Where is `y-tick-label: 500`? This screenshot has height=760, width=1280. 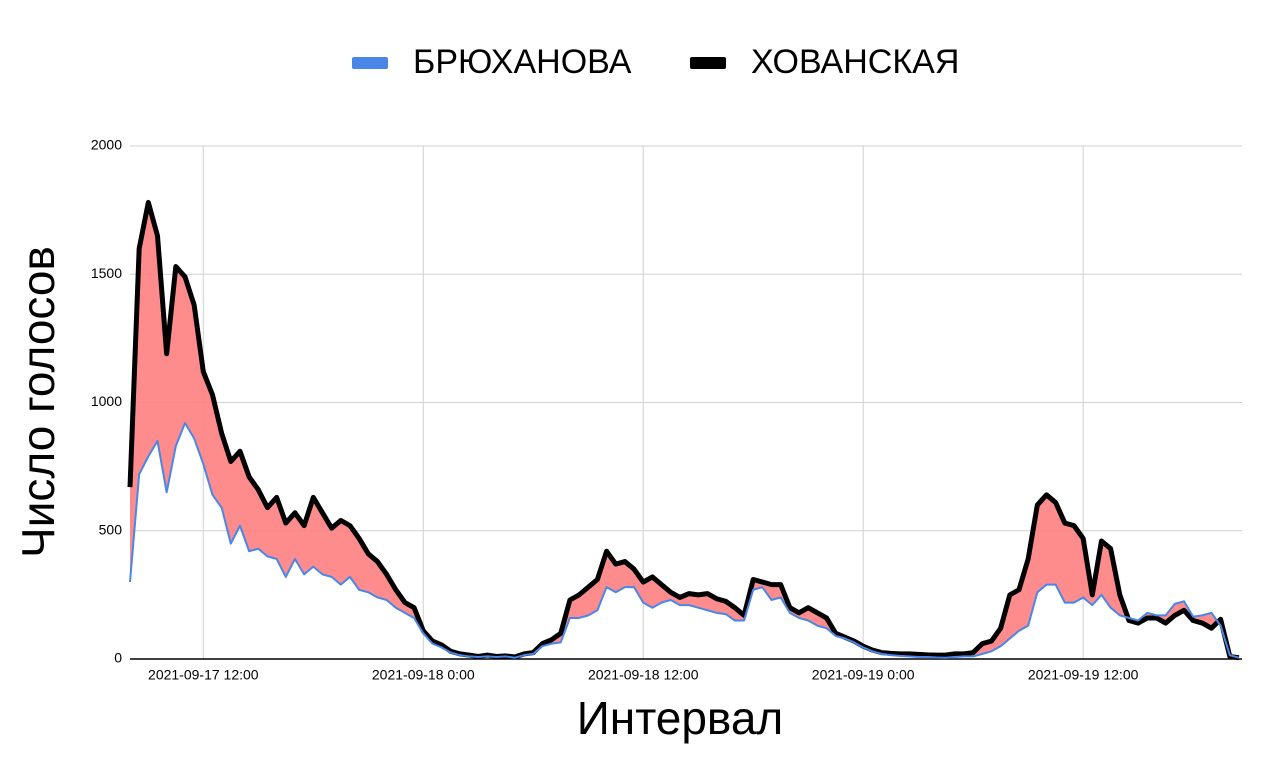
y-tick-label: 500 is located at coordinates (111, 529).